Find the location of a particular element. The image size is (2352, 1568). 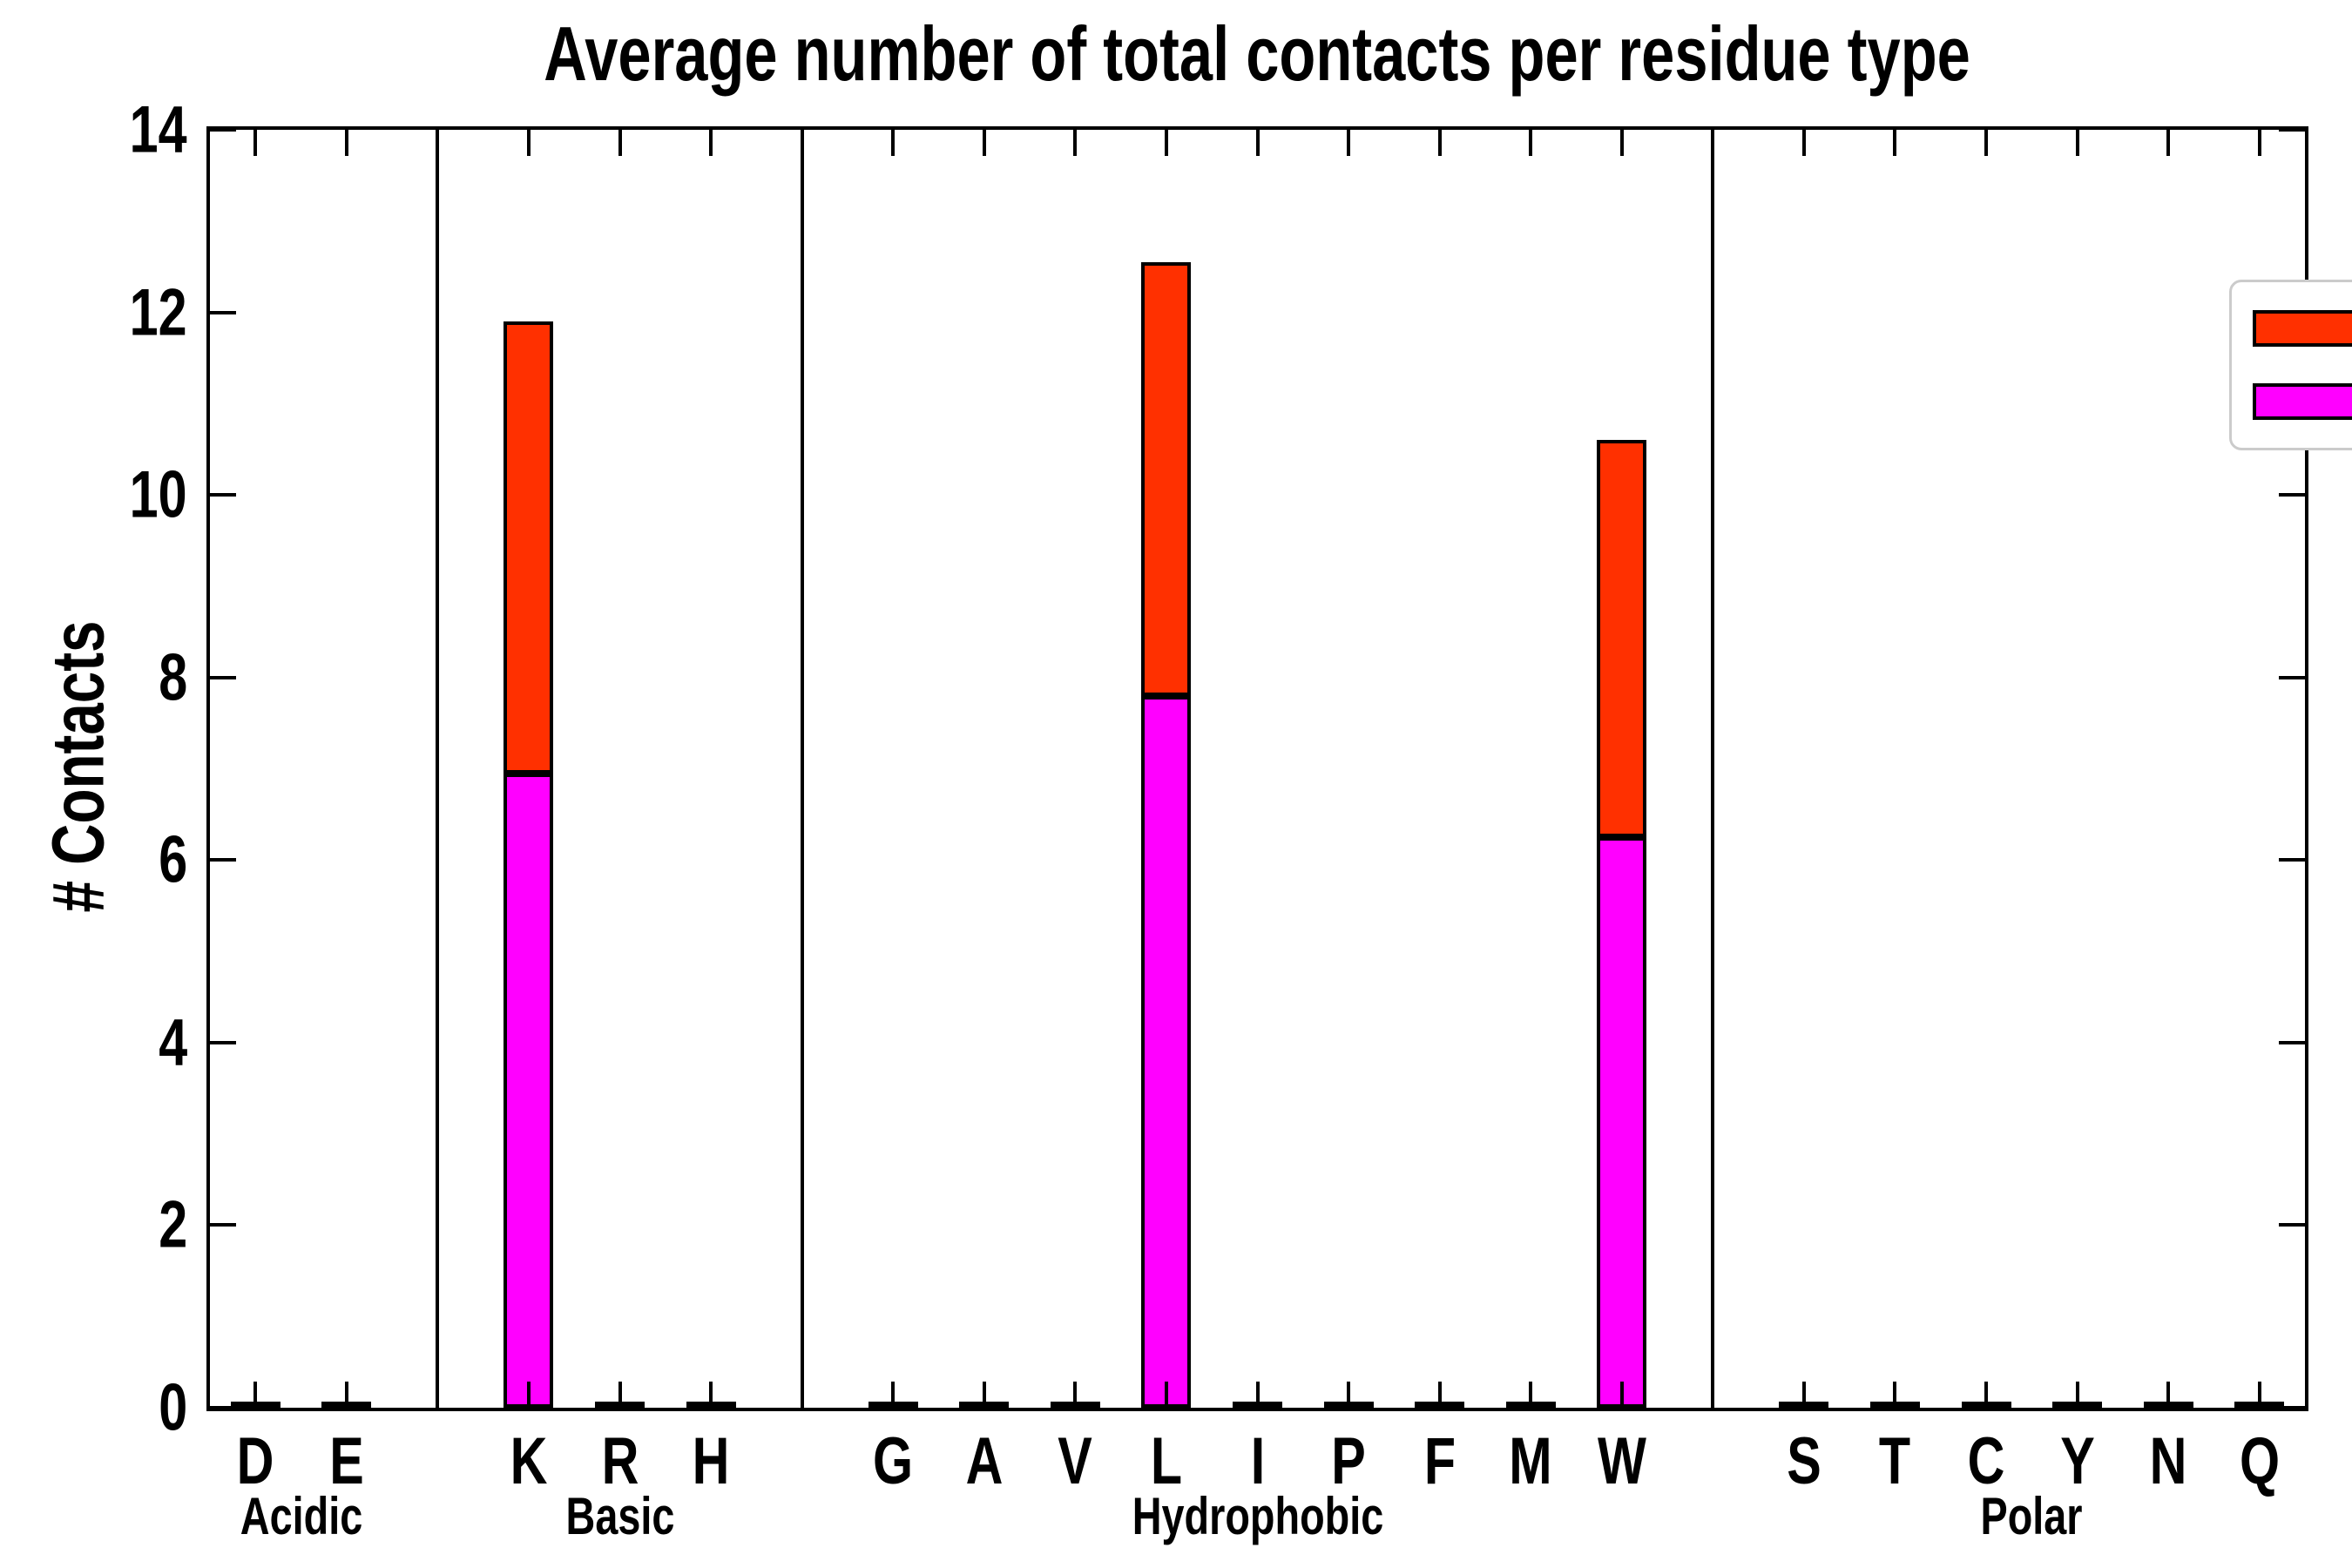

residue-label-K: K is located at coordinates (529, 1461).